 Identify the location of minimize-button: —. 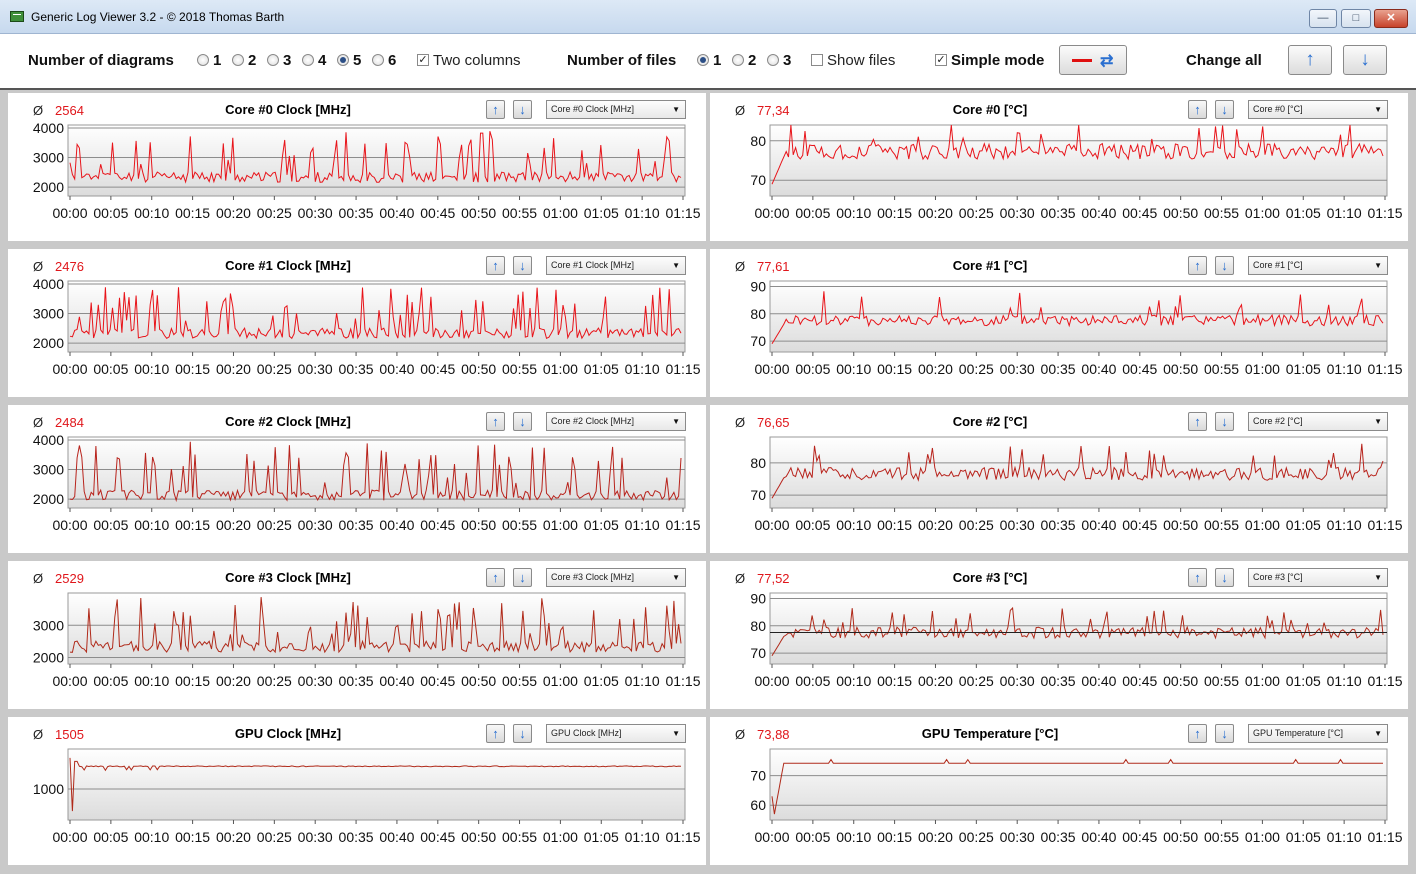
(1323, 18).